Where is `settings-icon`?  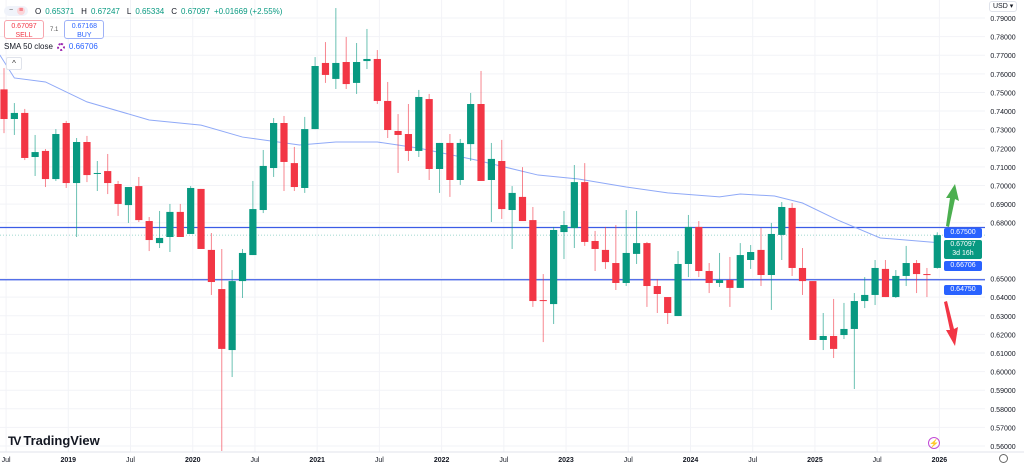 settings-icon is located at coordinates (1003, 458).